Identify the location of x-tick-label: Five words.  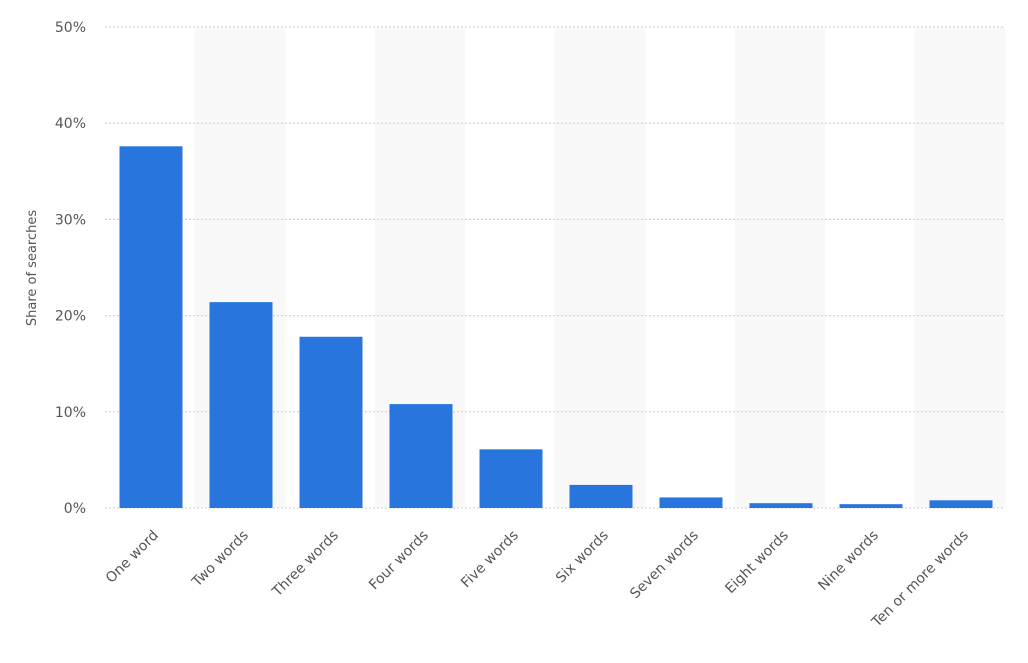
(490, 560).